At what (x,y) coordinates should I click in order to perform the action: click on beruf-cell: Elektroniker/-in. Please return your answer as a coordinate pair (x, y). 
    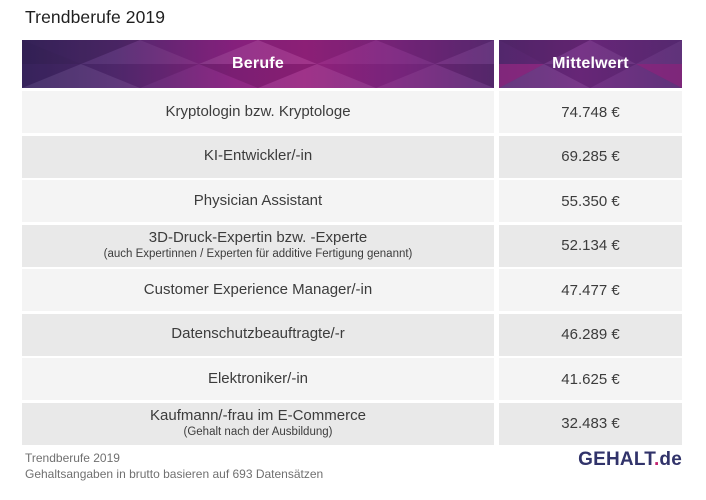
    Looking at the image, I should click on (258, 379).